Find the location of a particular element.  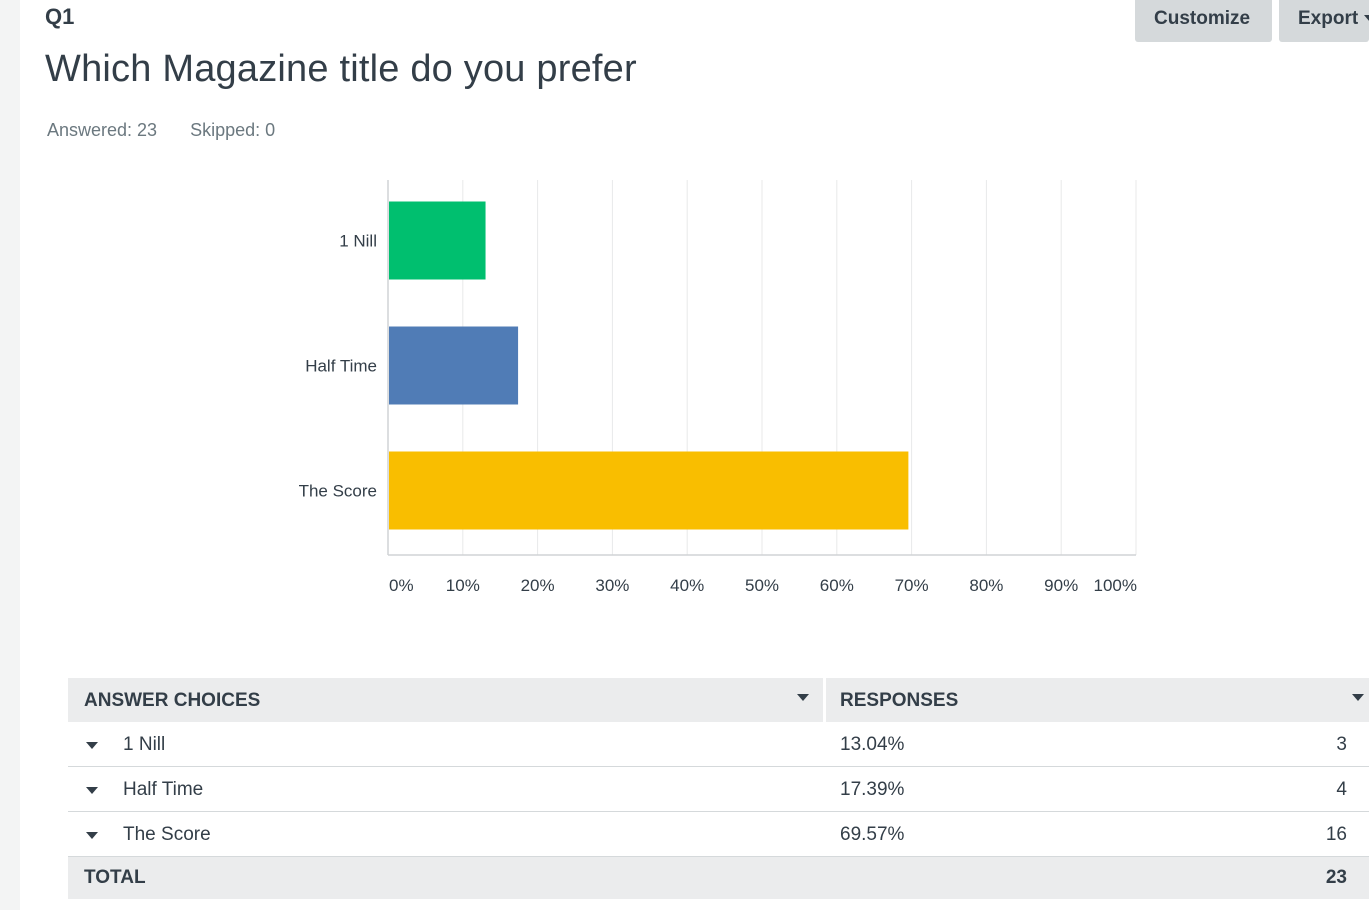

answer-percent: 69.57% is located at coordinates (872, 834).